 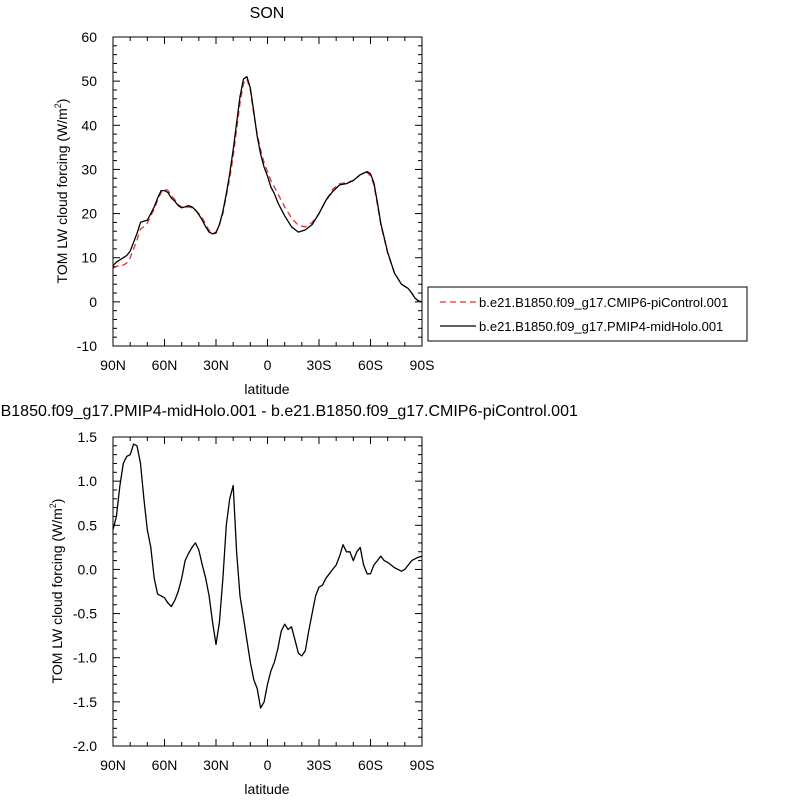 What do you see at coordinates (89, 214) in the screenshot?
I see `top-y-tick-label: 20` at bounding box center [89, 214].